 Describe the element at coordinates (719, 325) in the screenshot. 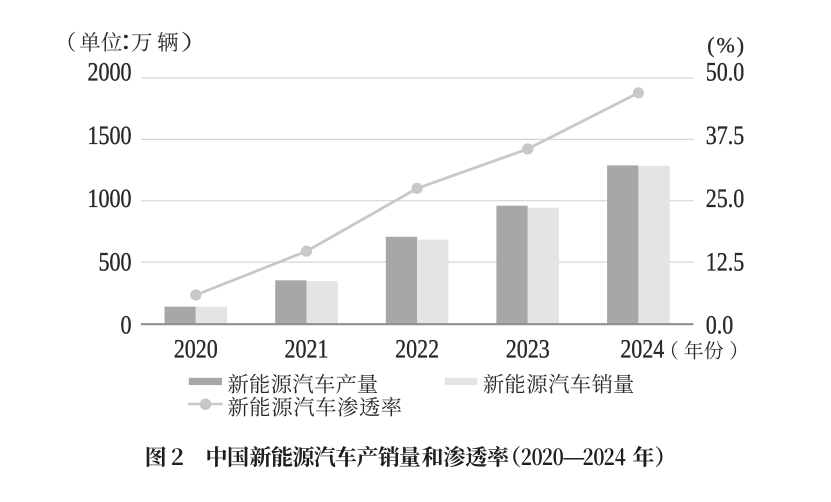

I see `svg-text: 0.0` at that location.